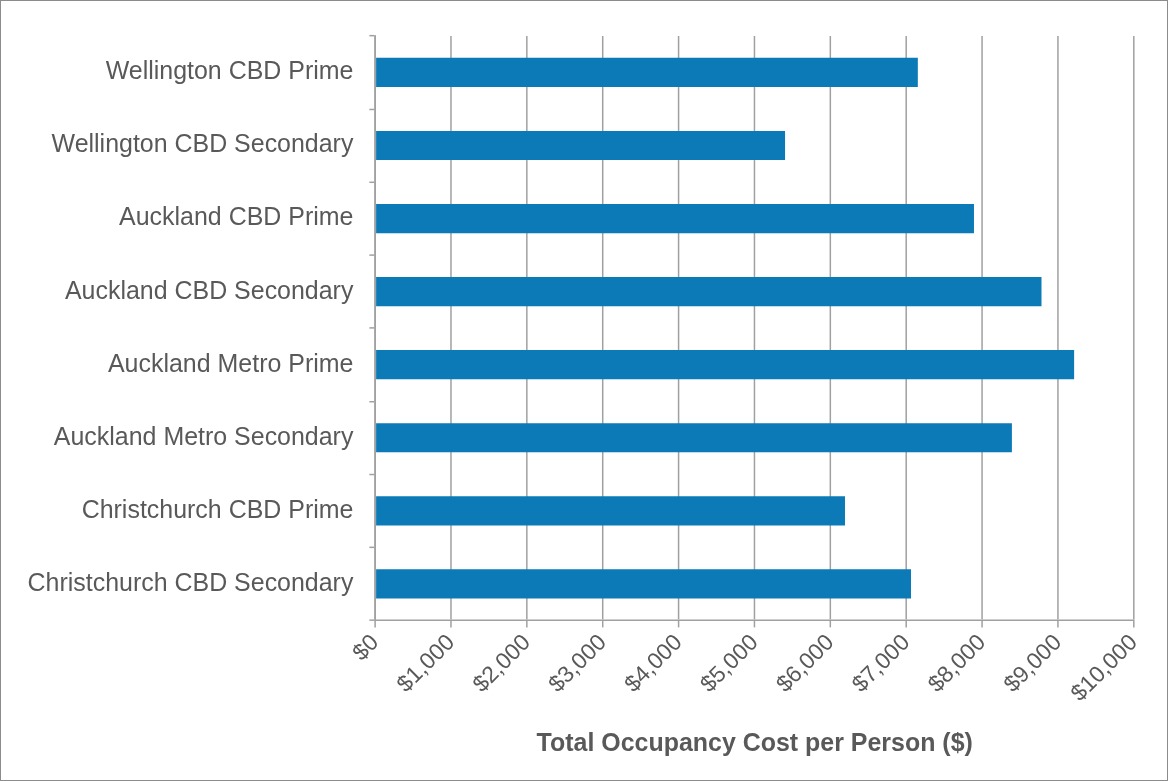  I want to click on y-tick-label: Auckland CBD Secondary, so click(209, 289).